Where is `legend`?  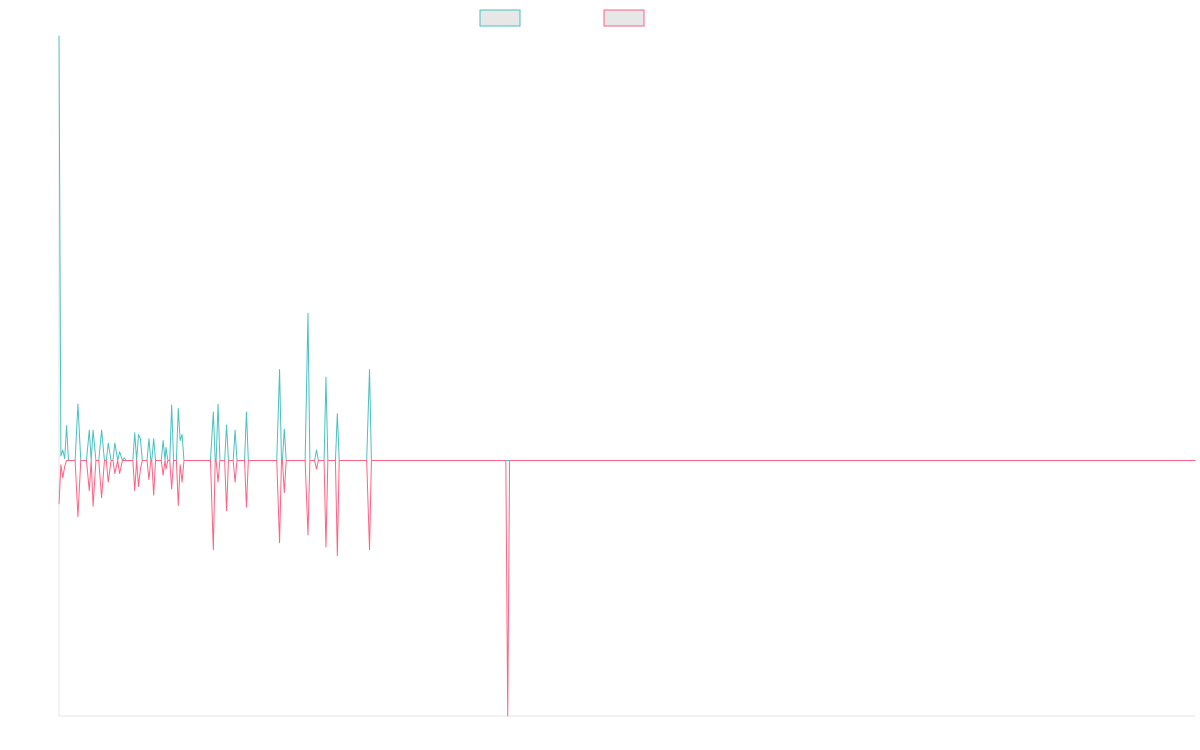 legend is located at coordinates (562, 18).